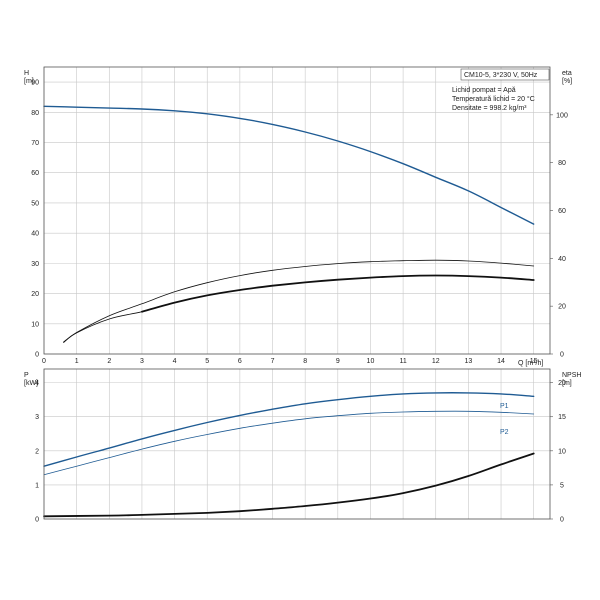 This screenshot has width=600, height=600. What do you see at coordinates (35, 294) in the screenshot?
I see `top-y-tick-label: 20` at bounding box center [35, 294].